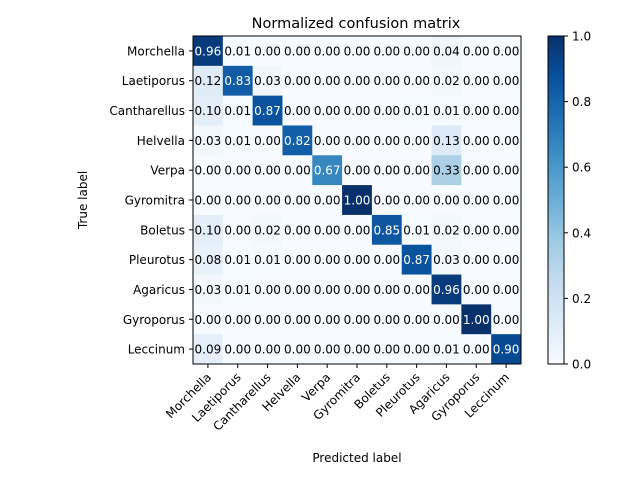 The image size is (640, 480). What do you see at coordinates (581, 365) in the screenshot?
I see `colorbar-tick-label: 0.0` at bounding box center [581, 365].